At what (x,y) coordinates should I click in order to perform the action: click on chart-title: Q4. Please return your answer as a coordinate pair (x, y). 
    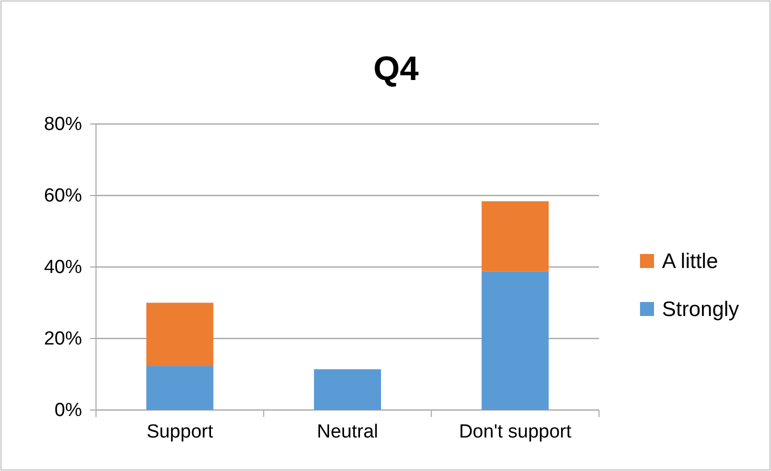
    Looking at the image, I should click on (396, 69).